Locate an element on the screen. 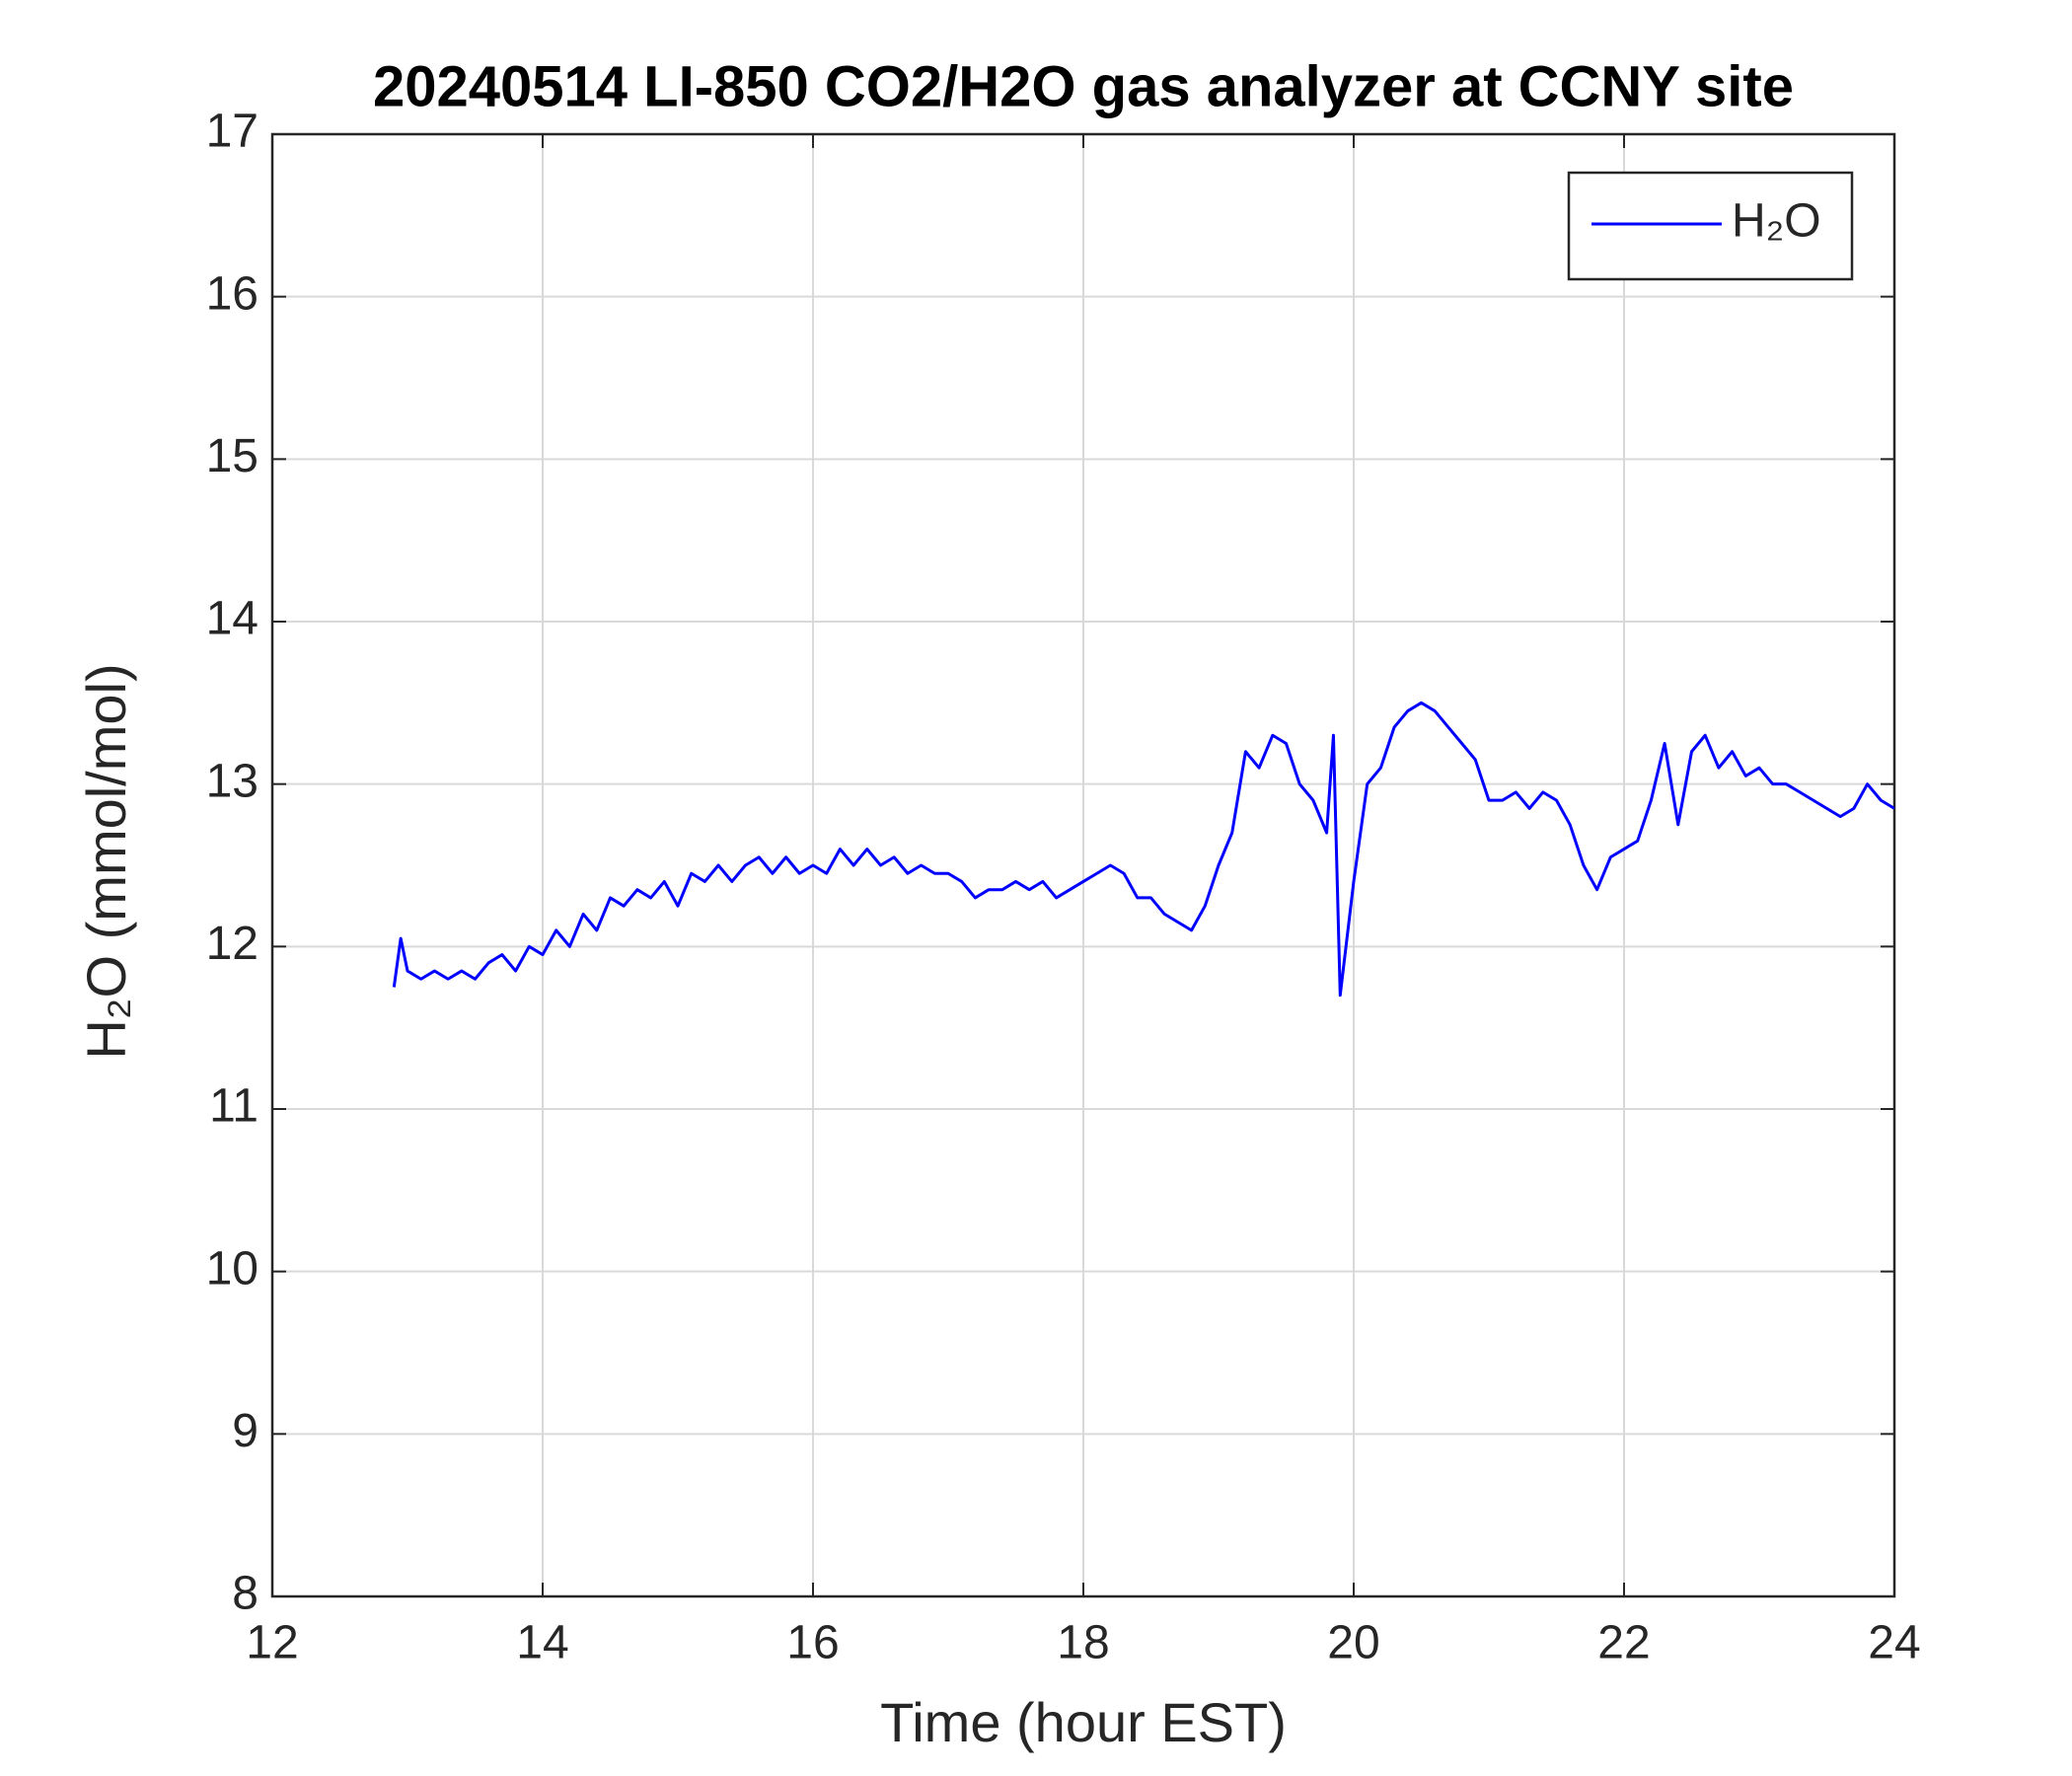  x-axis-label: Time (hour EST) is located at coordinates (1083, 1722).